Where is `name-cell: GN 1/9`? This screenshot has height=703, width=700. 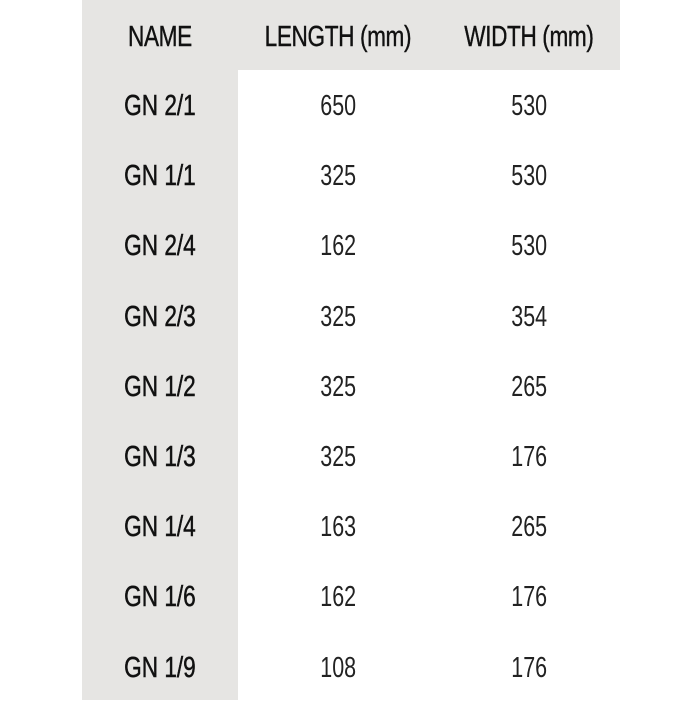
name-cell: GN 1/9 is located at coordinates (160, 667).